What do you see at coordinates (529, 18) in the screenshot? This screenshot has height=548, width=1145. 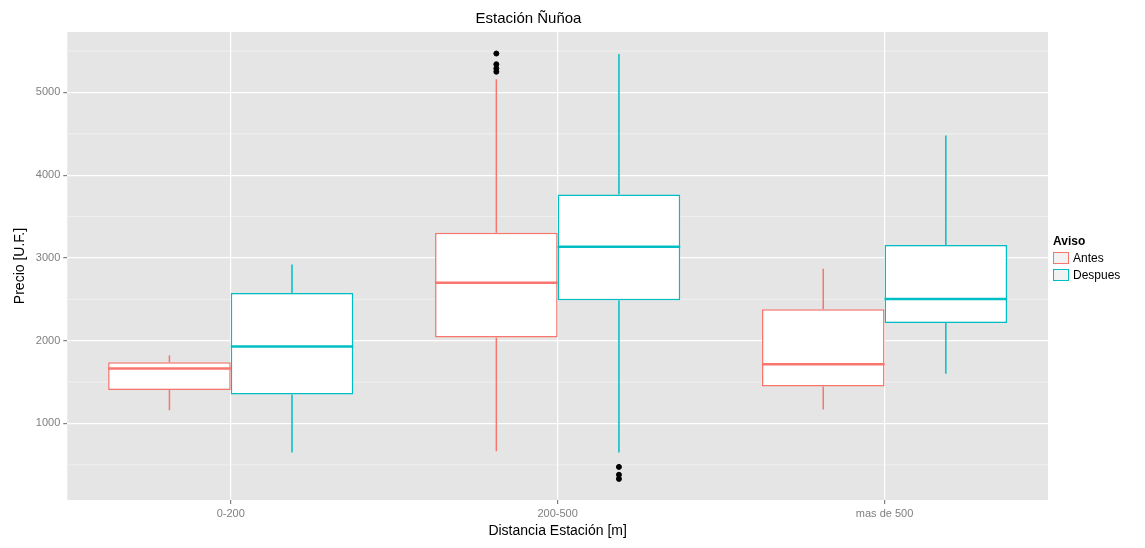 I see `chart-title: Estación Ñuñoa` at bounding box center [529, 18].